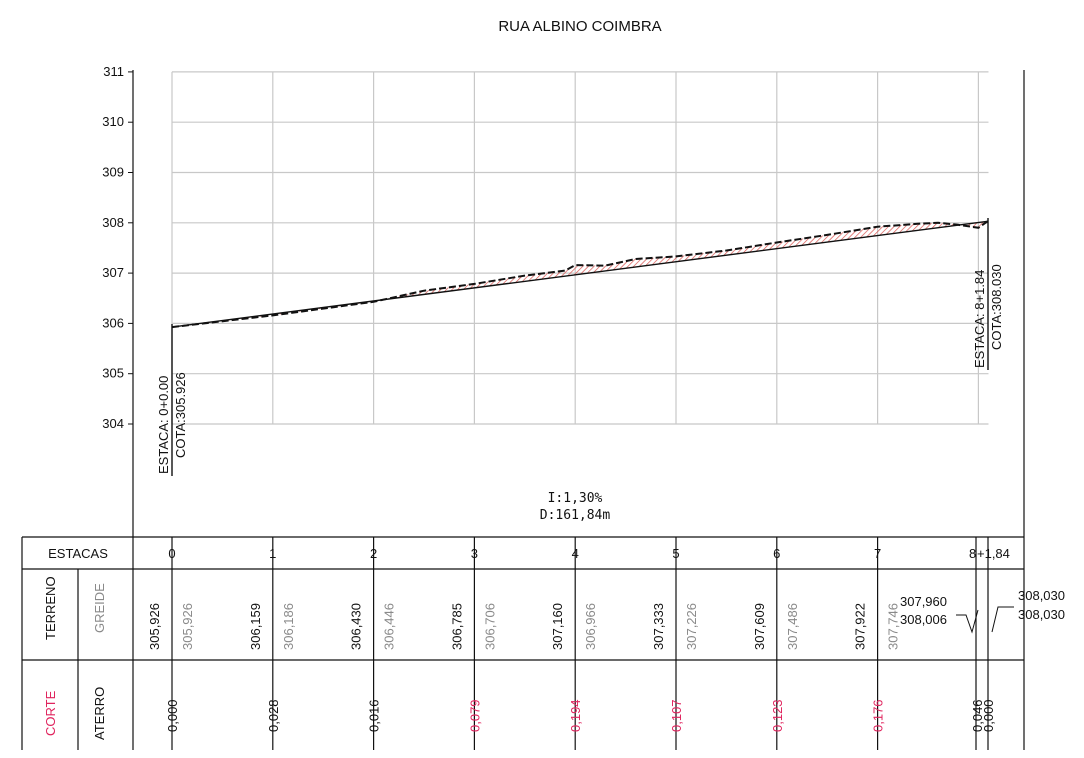 The height and width of the screenshot is (758, 1084). What do you see at coordinates (180, 415) in the screenshot?
I see `start-cota-label: COTA:305.926` at bounding box center [180, 415].